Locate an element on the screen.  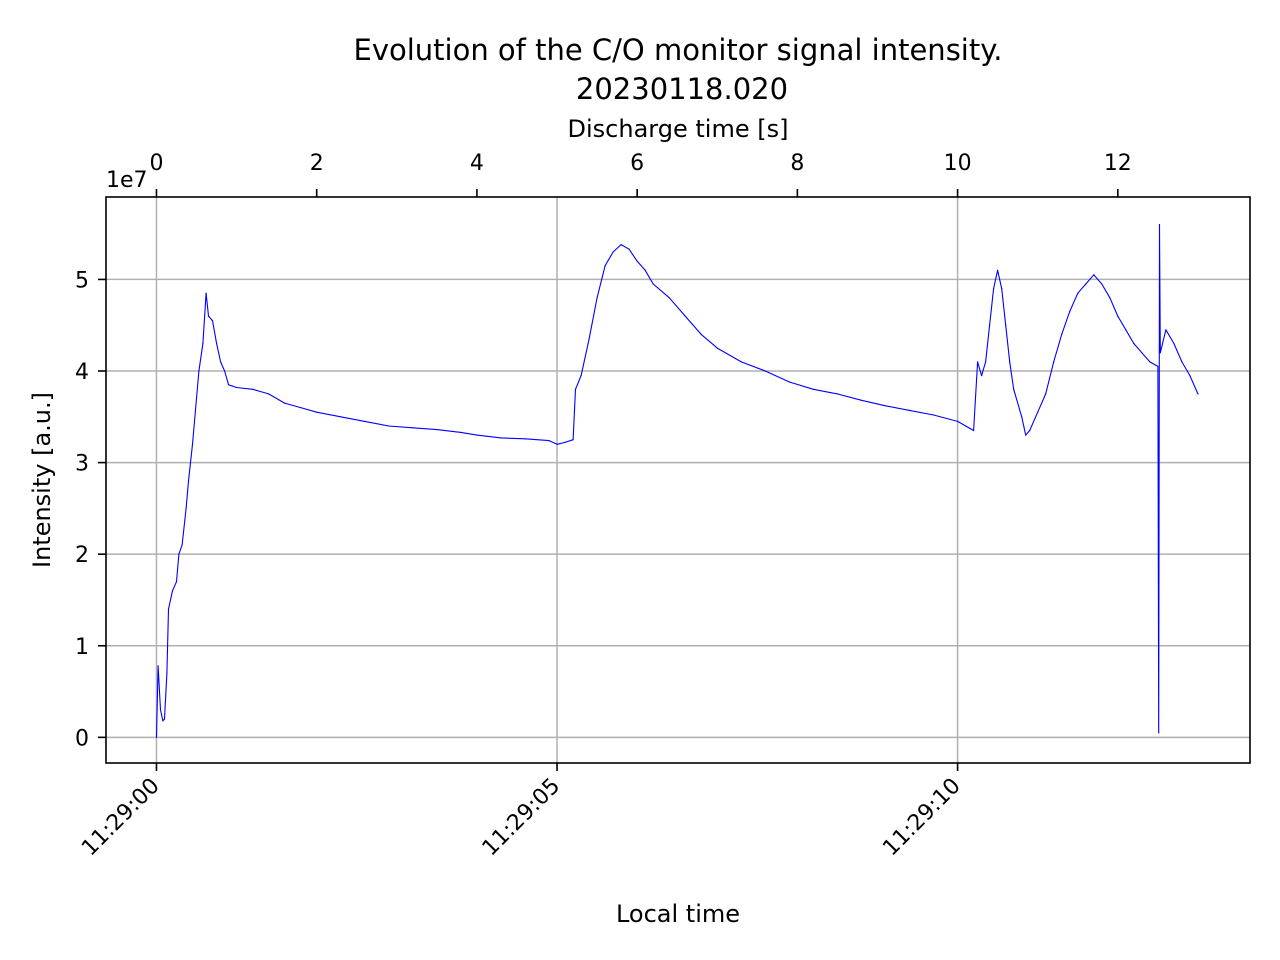
top-tick-label: 0 is located at coordinates (156, 163).